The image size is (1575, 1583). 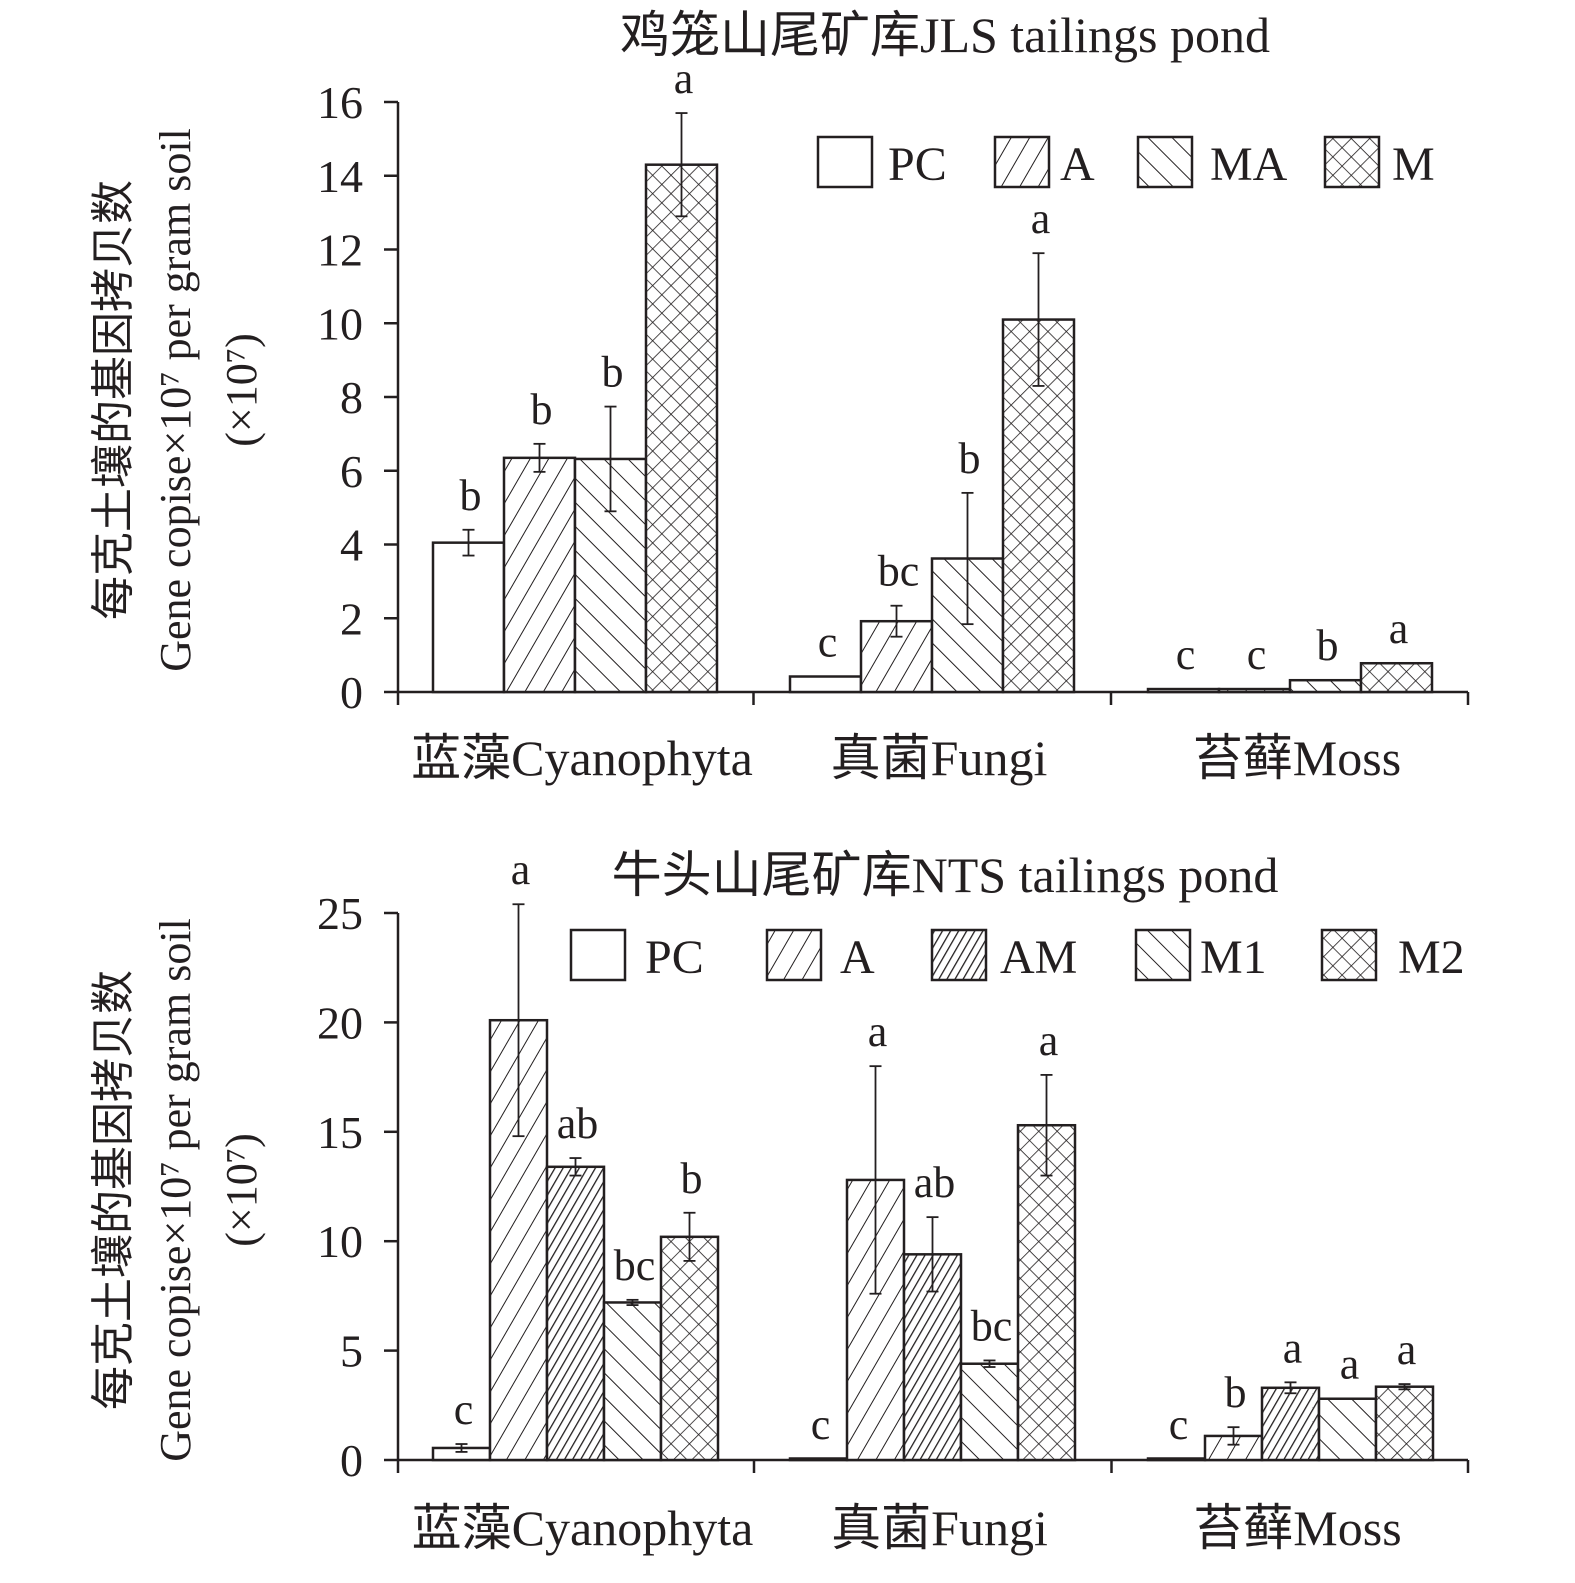 I want to click on legend: PC A MA M, so click(x=1125, y=163).